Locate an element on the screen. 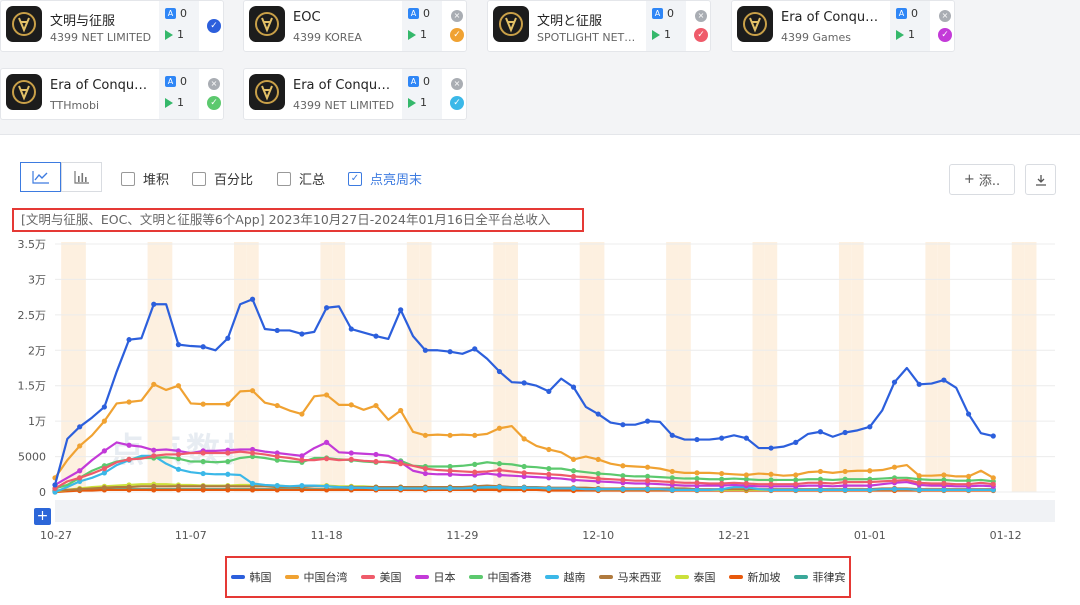  legend-item: 美国 is located at coordinates (381, 577).